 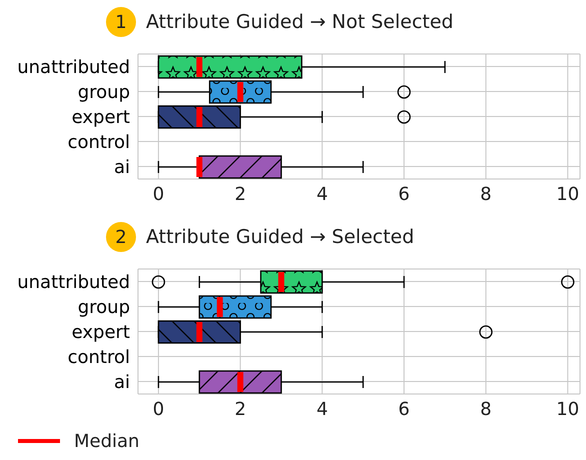 What do you see at coordinates (121, 22) in the screenshot?
I see `text: 1` at bounding box center [121, 22].